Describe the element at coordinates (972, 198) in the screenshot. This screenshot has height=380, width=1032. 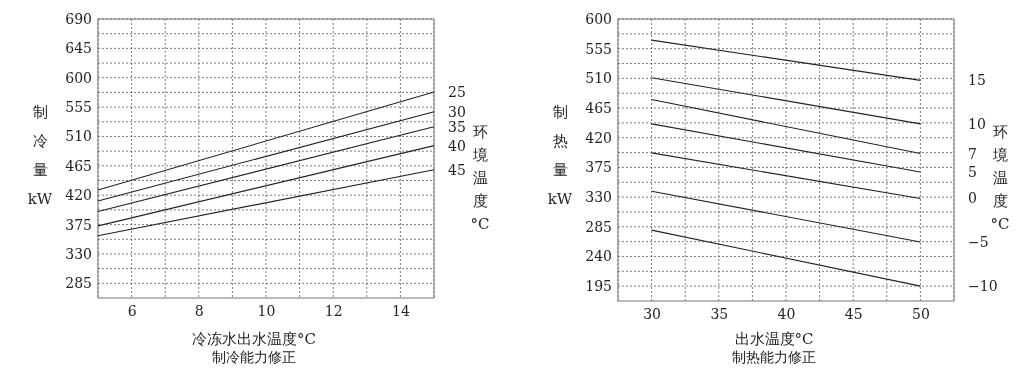
I see `text: 0` at that location.